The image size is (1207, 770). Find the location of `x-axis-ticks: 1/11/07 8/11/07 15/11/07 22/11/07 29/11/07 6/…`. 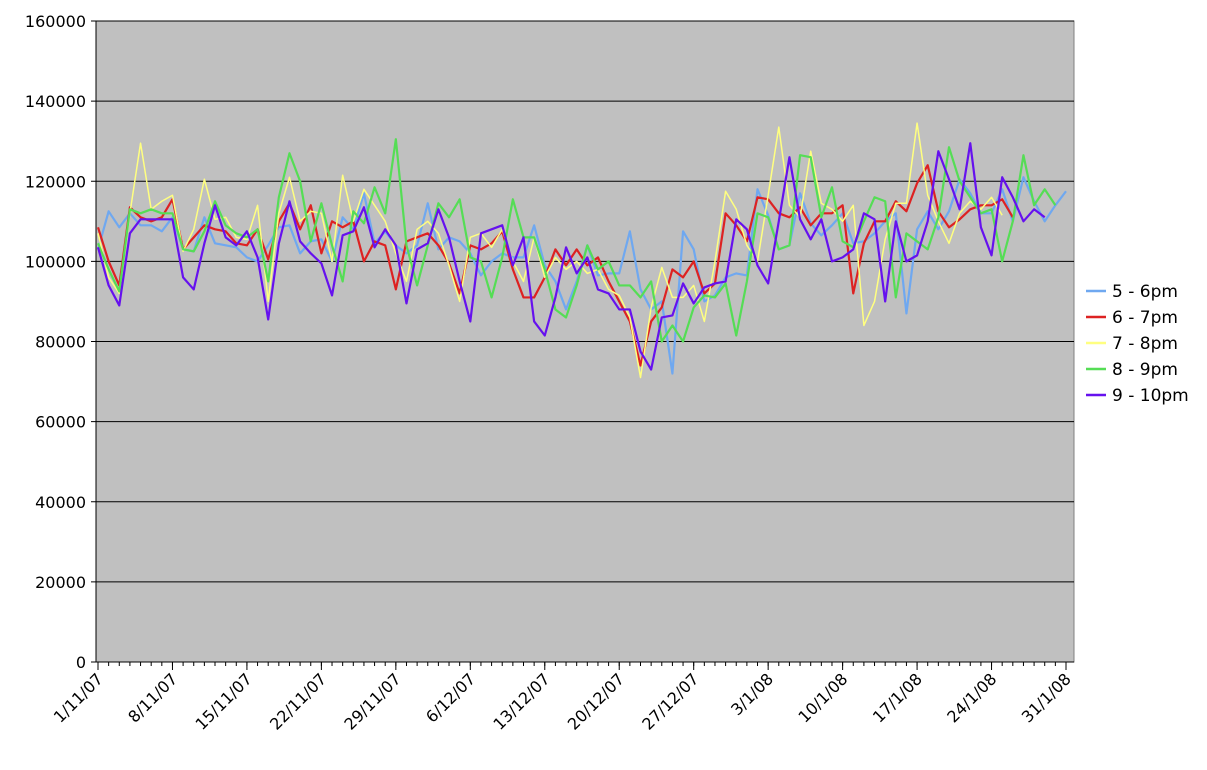

x-axis-ticks: 1/11/07 8/11/07 15/11/07 22/11/07 29/11/07 6/… is located at coordinates (562, 698).